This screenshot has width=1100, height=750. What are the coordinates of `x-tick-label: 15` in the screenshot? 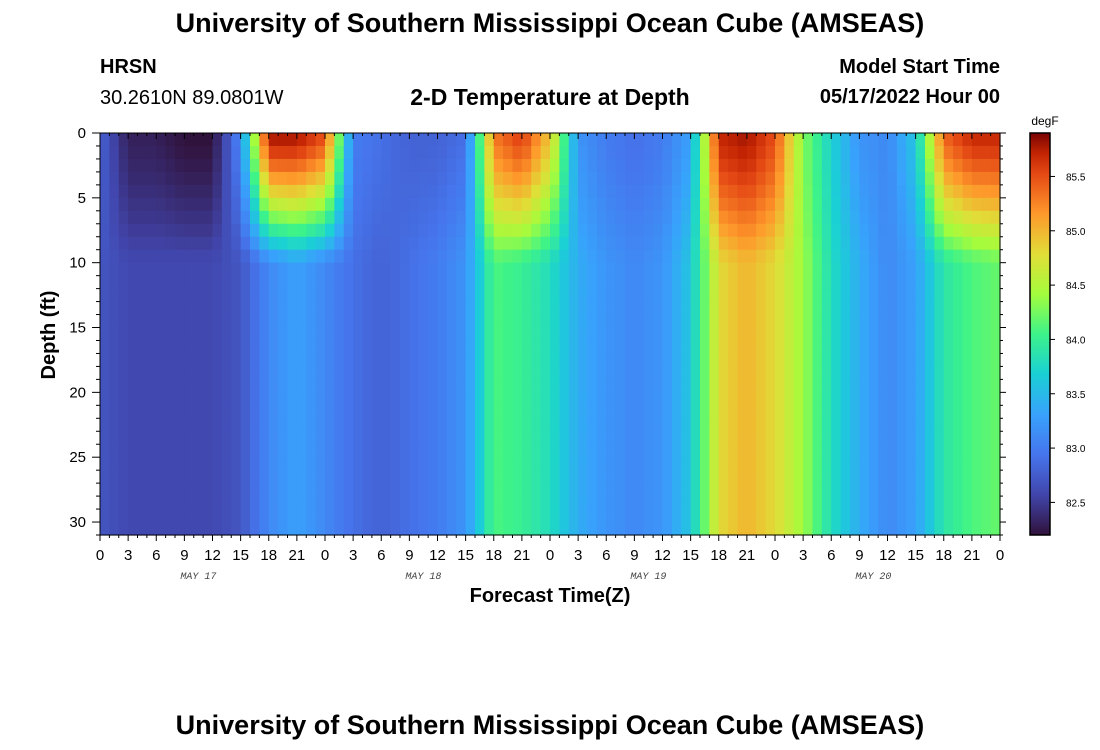 It's located at (690, 555).